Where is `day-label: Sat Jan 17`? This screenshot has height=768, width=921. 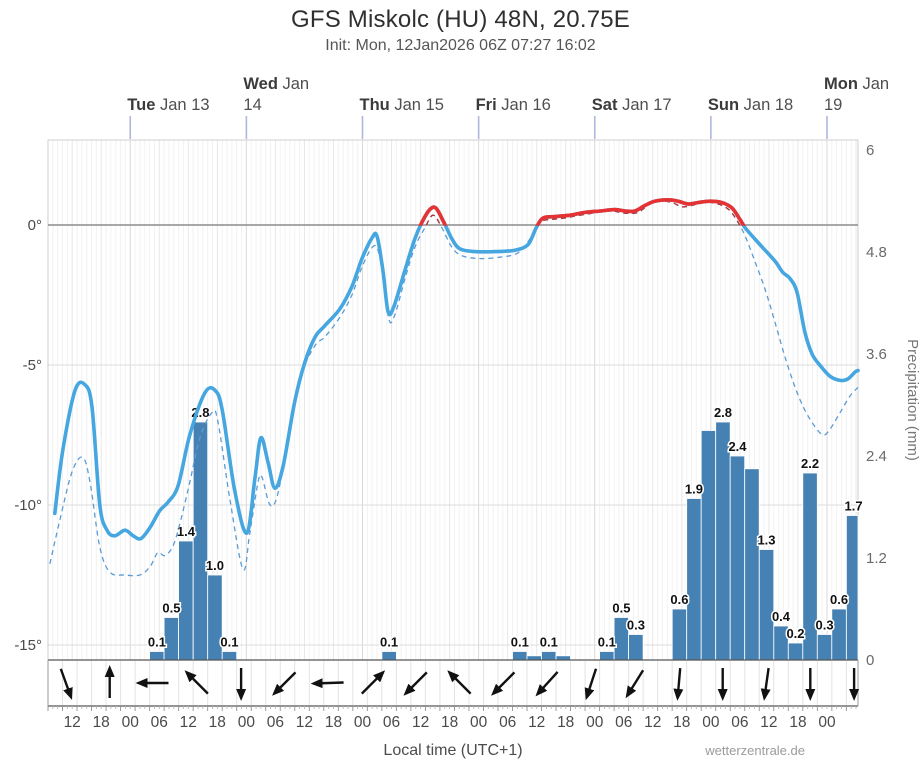
day-label: Sat Jan 17 is located at coordinates (632, 105).